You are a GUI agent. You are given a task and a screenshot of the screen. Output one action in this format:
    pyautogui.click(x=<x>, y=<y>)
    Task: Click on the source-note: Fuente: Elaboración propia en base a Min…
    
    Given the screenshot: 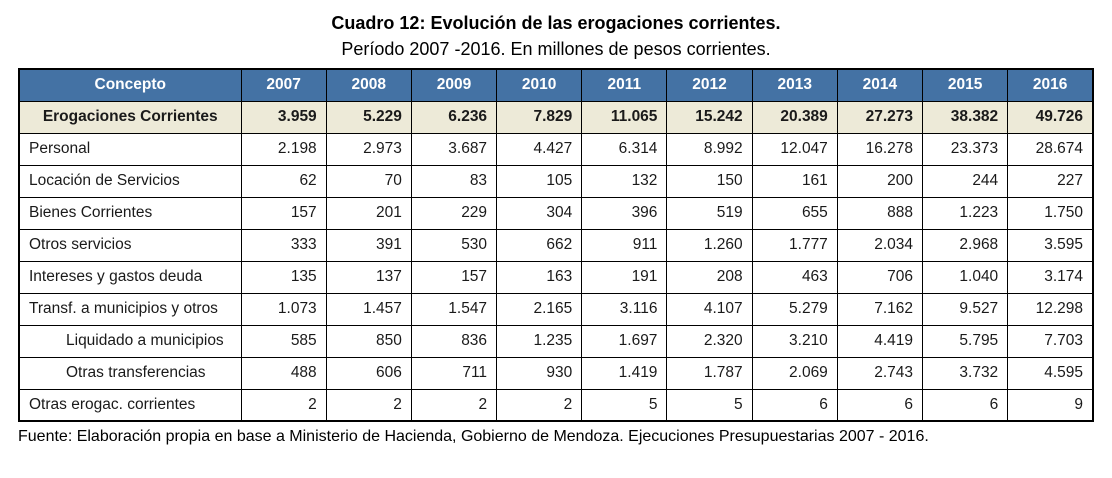 What is the action you would take?
    pyautogui.click(x=473, y=436)
    